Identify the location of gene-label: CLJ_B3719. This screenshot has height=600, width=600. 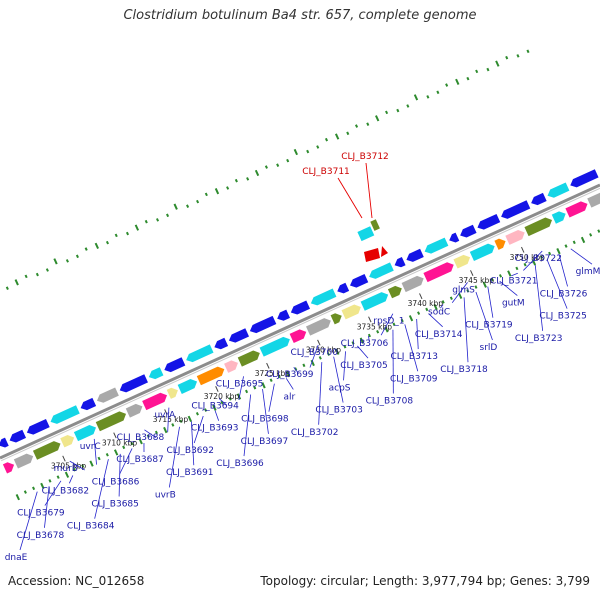
(489, 326).